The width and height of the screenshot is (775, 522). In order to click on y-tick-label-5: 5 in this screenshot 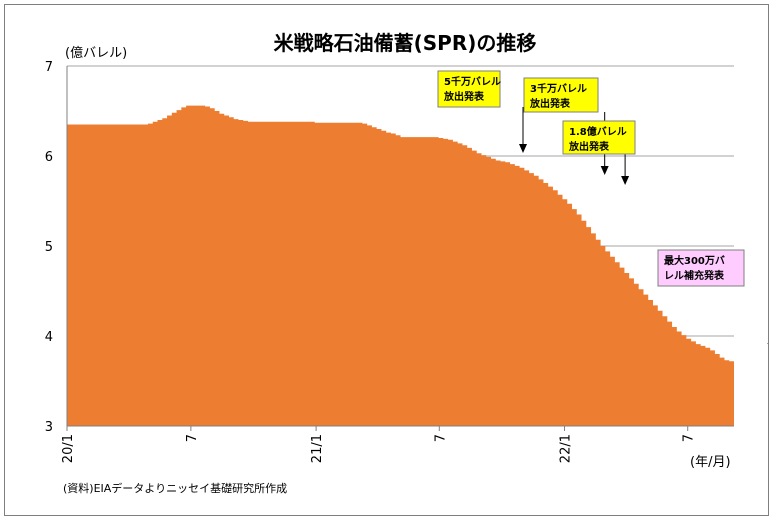, I will do `click(49, 247)`.